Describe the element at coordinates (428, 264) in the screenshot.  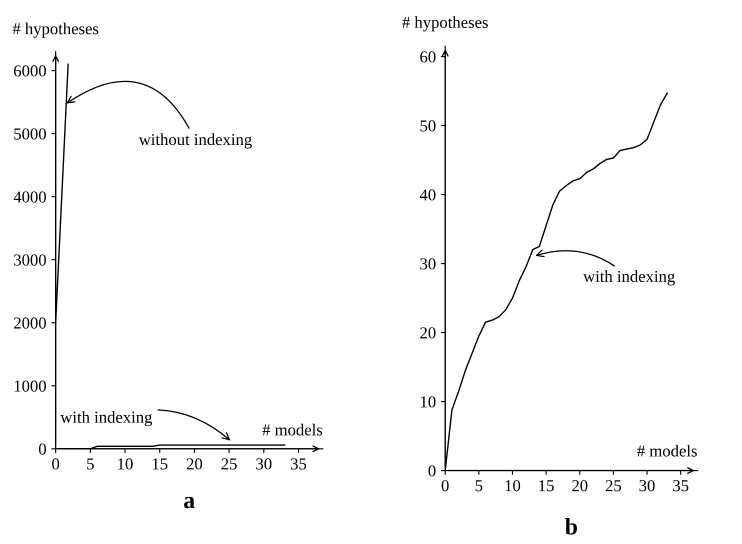
I see `y-tick-label: 30` at that location.